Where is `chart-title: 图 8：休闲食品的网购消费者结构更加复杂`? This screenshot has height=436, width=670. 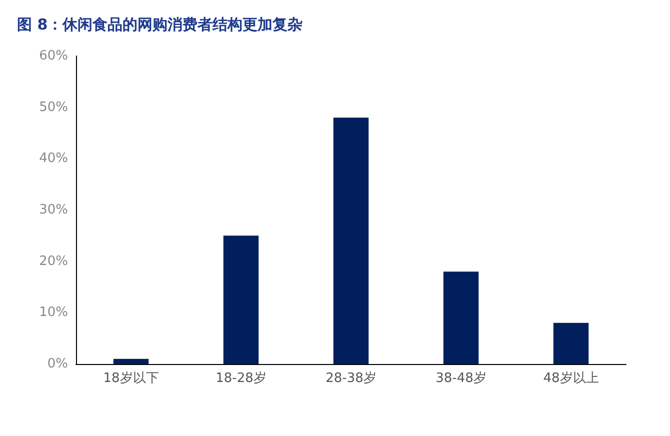
chart-title: 图 8：休闲食品的网购消费者结构更加复杂 is located at coordinates (160, 25).